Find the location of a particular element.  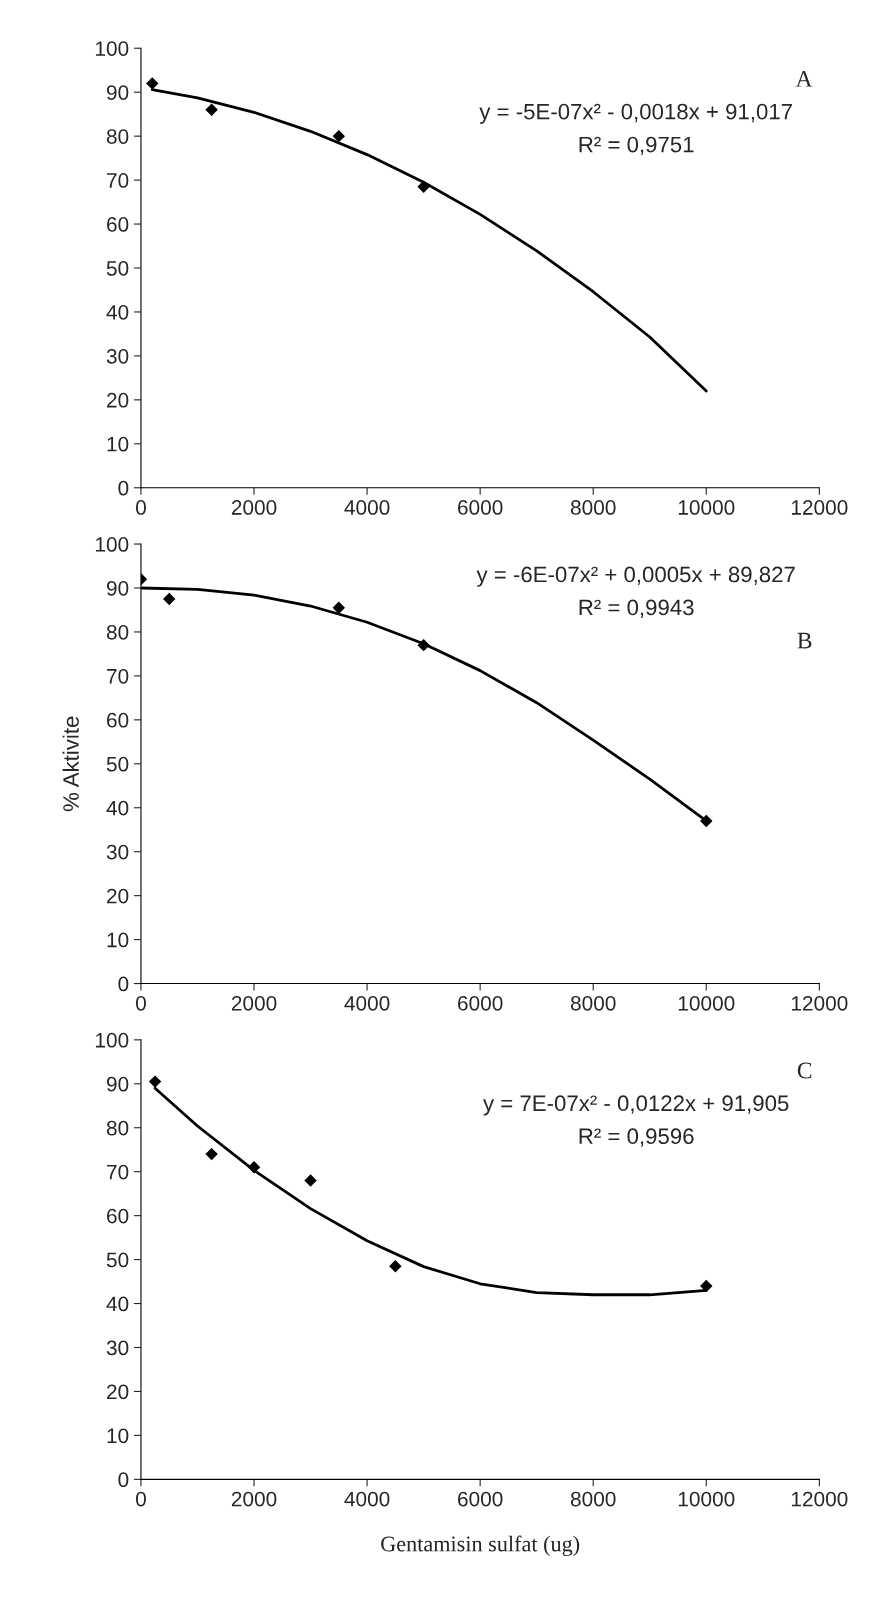

annotation: R² = 0,9751 is located at coordinates (636, 146).